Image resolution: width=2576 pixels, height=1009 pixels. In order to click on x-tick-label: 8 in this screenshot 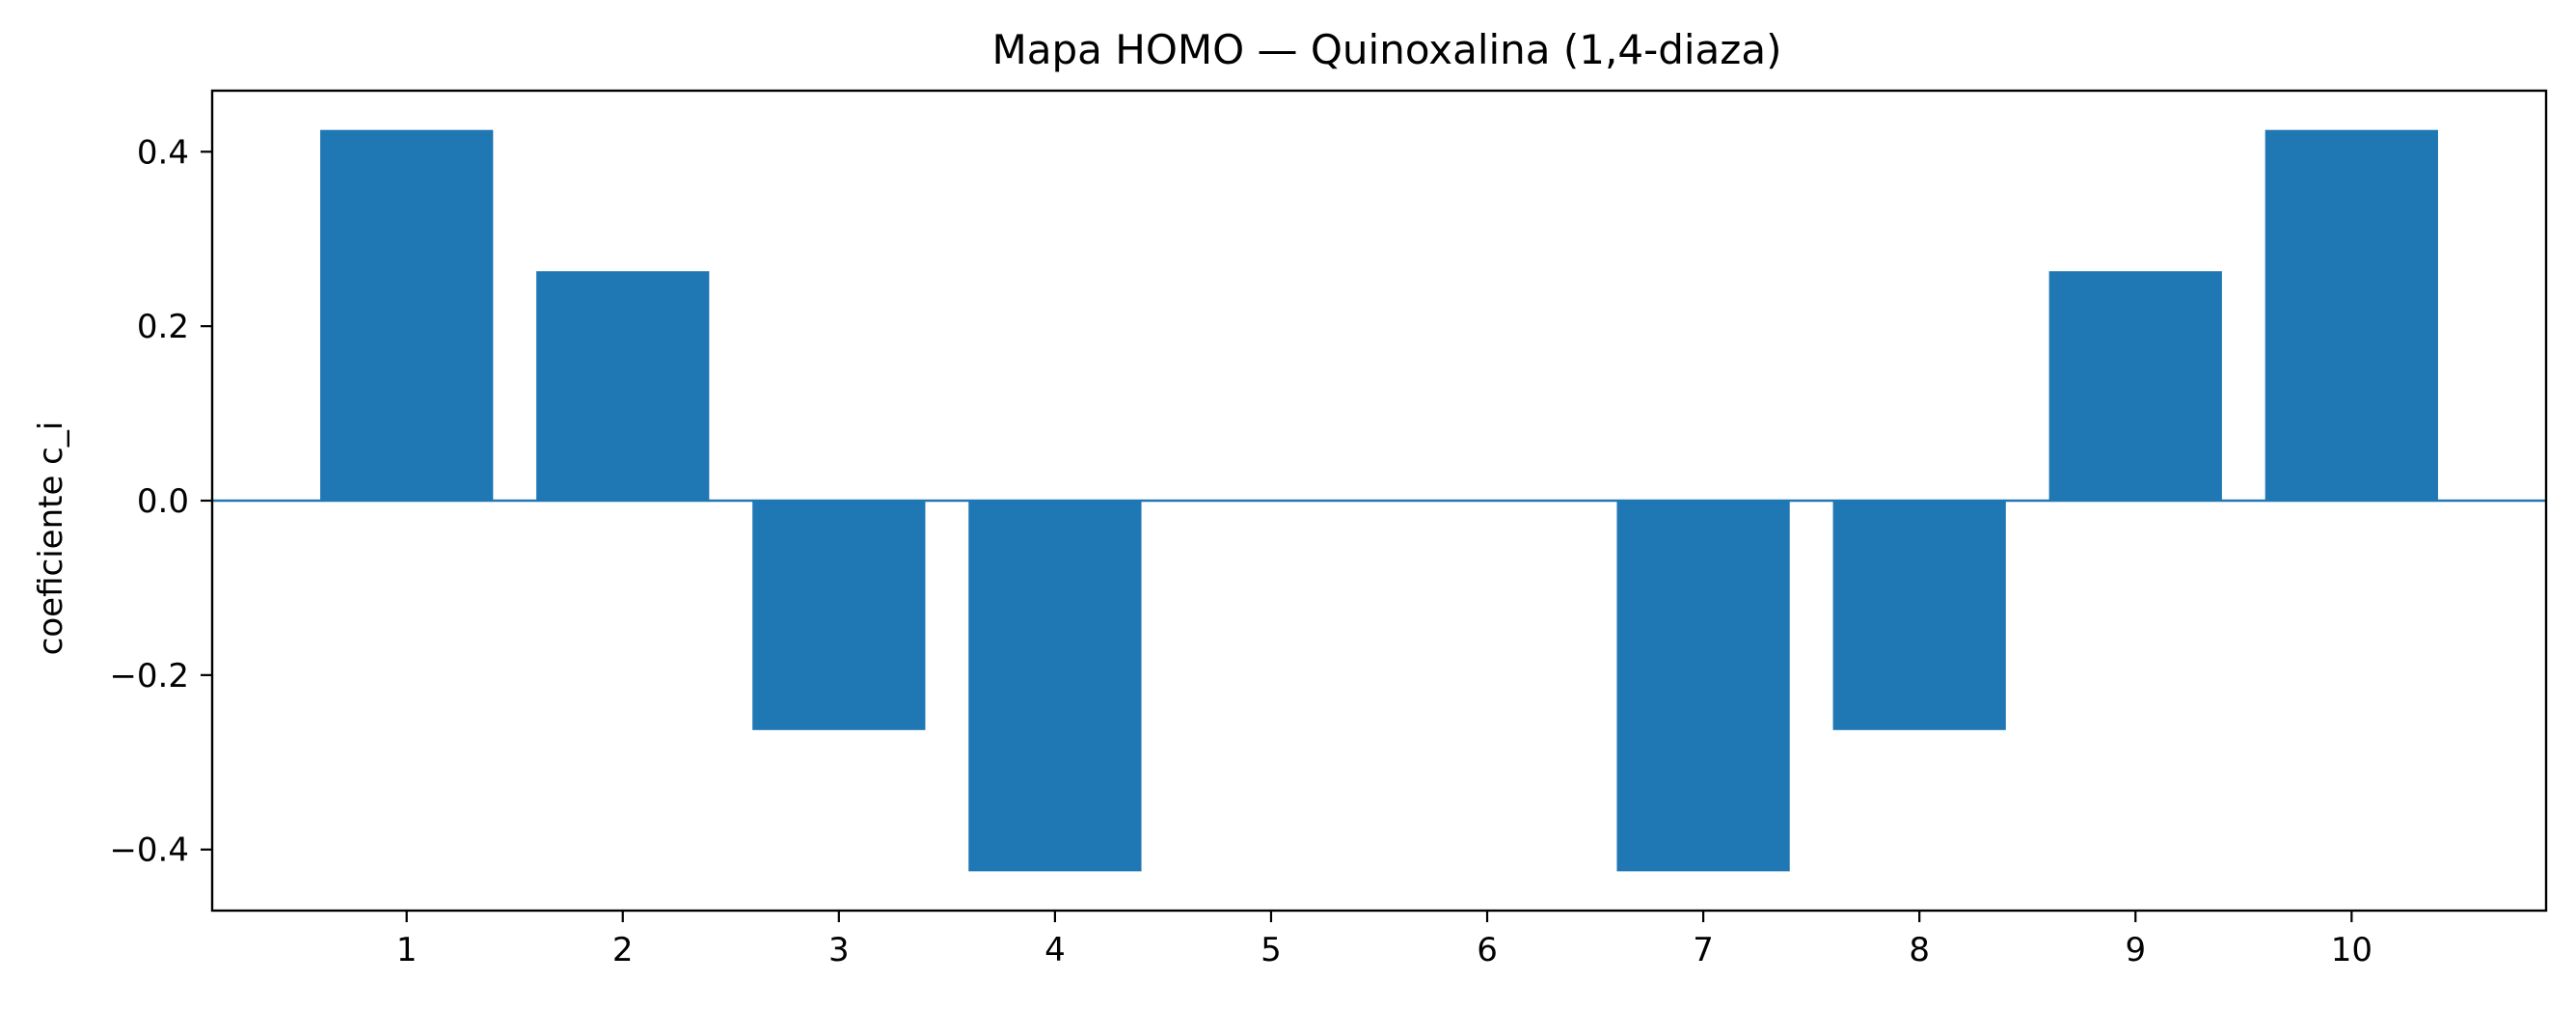, I will do `click(1919, 950)`.